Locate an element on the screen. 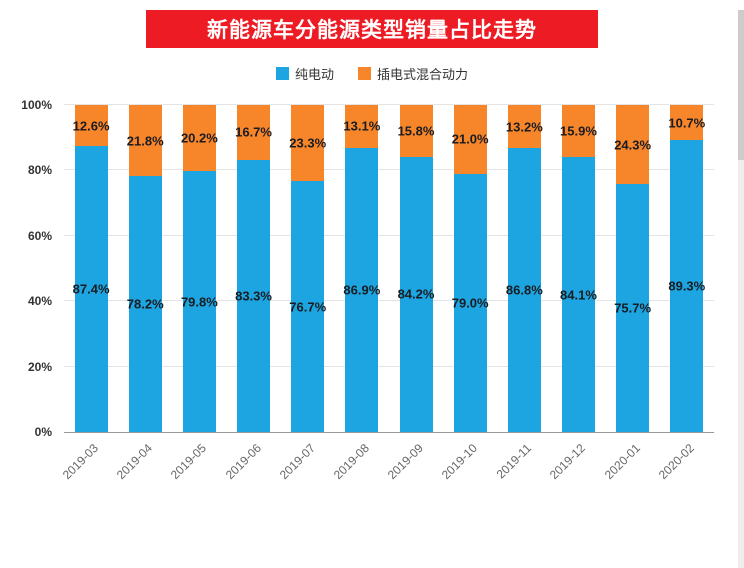  bar-column: 84.1% 15.9% 2019-12 is located at coordinates (572, 293).